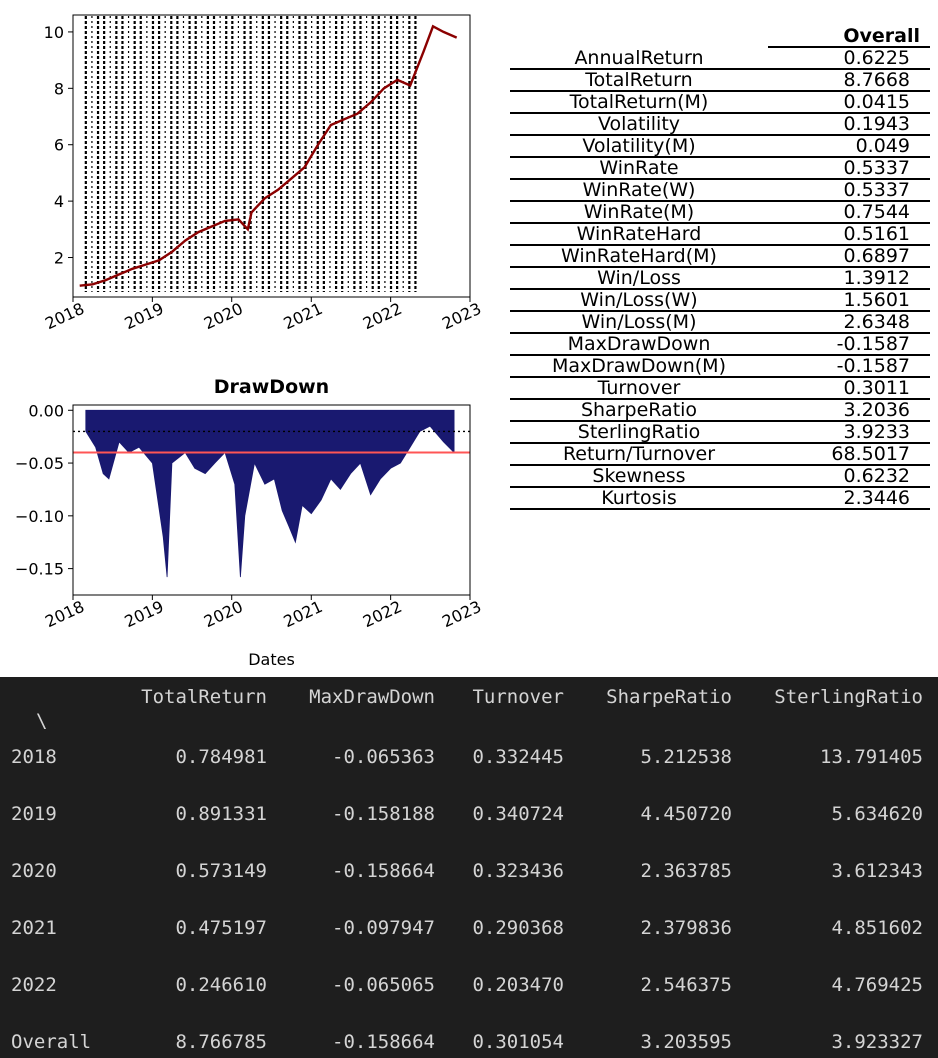 The height and width of the screenshot is (1058, 938). What do you see at coordinates (271, 500) in the screenshot?
I see `plot-frame` at bounding box center [271, 500].